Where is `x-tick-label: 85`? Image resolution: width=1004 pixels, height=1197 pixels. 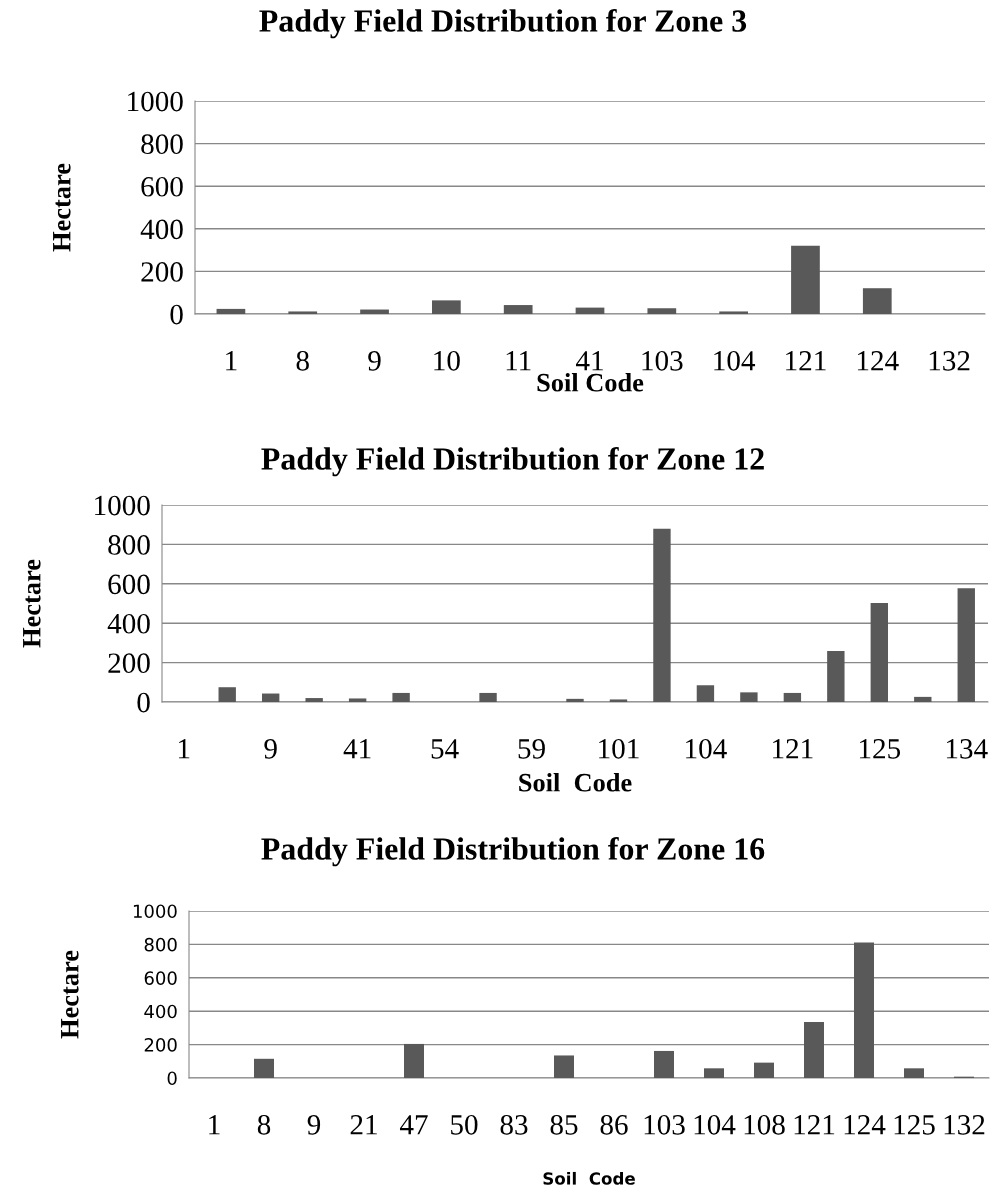 x-tick-label: 85 is located at coordinates (564, 1124).